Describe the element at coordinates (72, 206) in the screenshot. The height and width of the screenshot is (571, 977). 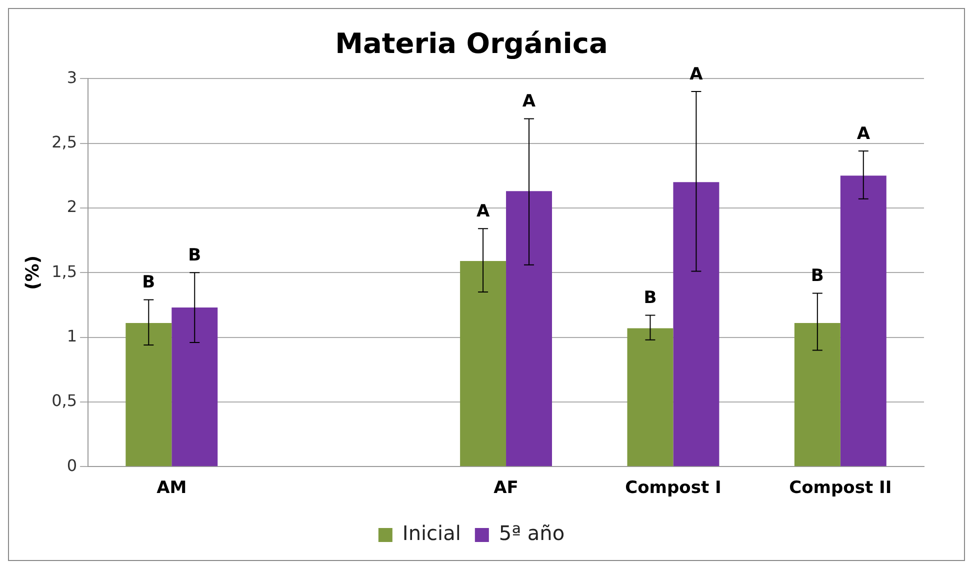
I see `y-tick-label: 2` at that location.